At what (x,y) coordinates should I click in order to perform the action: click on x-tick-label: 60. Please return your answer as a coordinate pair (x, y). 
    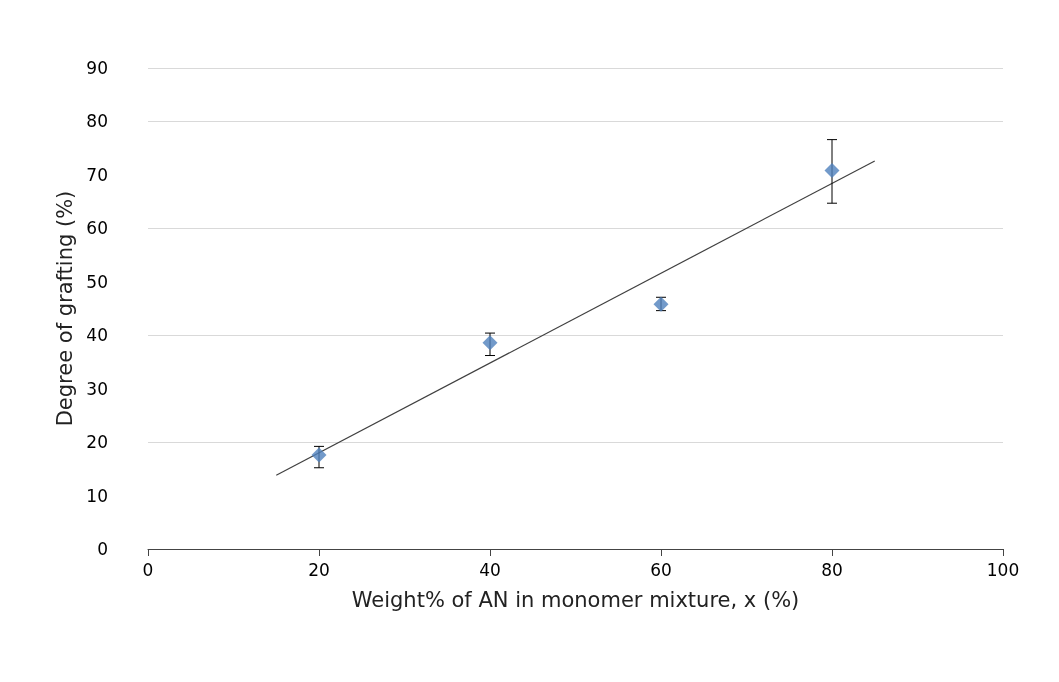
    Looking at the image, I should click on (661, 569).